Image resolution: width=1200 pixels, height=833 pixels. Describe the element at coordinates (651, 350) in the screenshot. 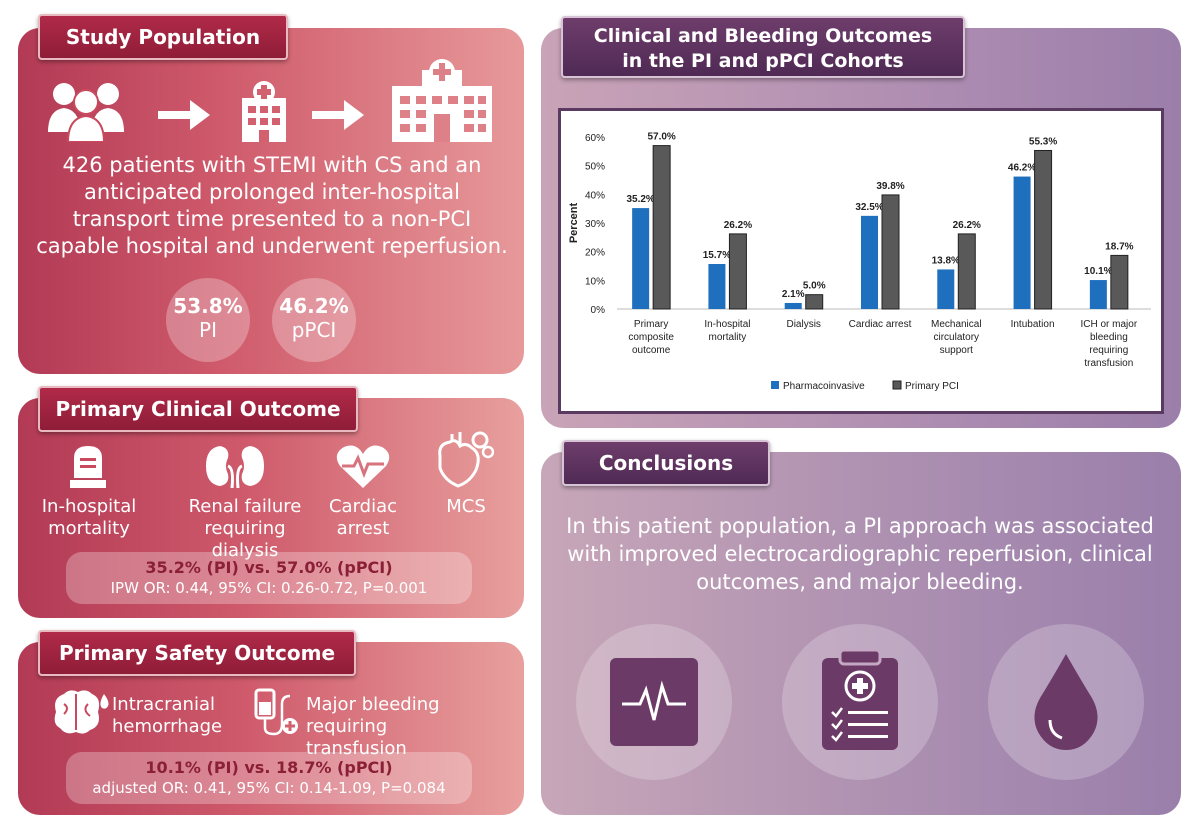

I see `x-tick-label: outcome` at that location.